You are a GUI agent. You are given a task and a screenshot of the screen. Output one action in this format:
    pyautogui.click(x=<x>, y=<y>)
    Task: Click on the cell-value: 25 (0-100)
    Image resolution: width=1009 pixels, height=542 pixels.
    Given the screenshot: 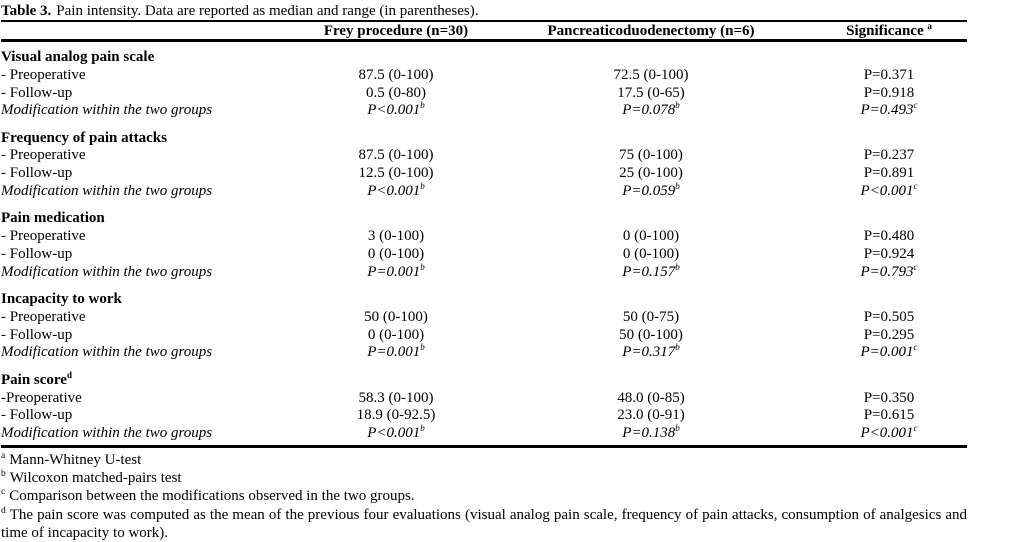 What is the action you would take?
    pyautogui.click(x=651, y=173)
    